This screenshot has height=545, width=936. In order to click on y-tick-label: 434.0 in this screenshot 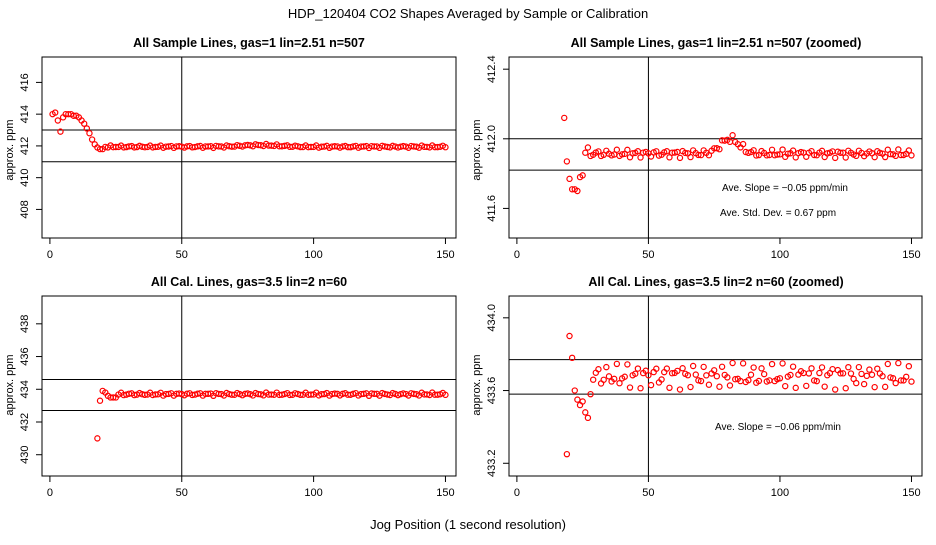, I will do `click(492, 318)`.